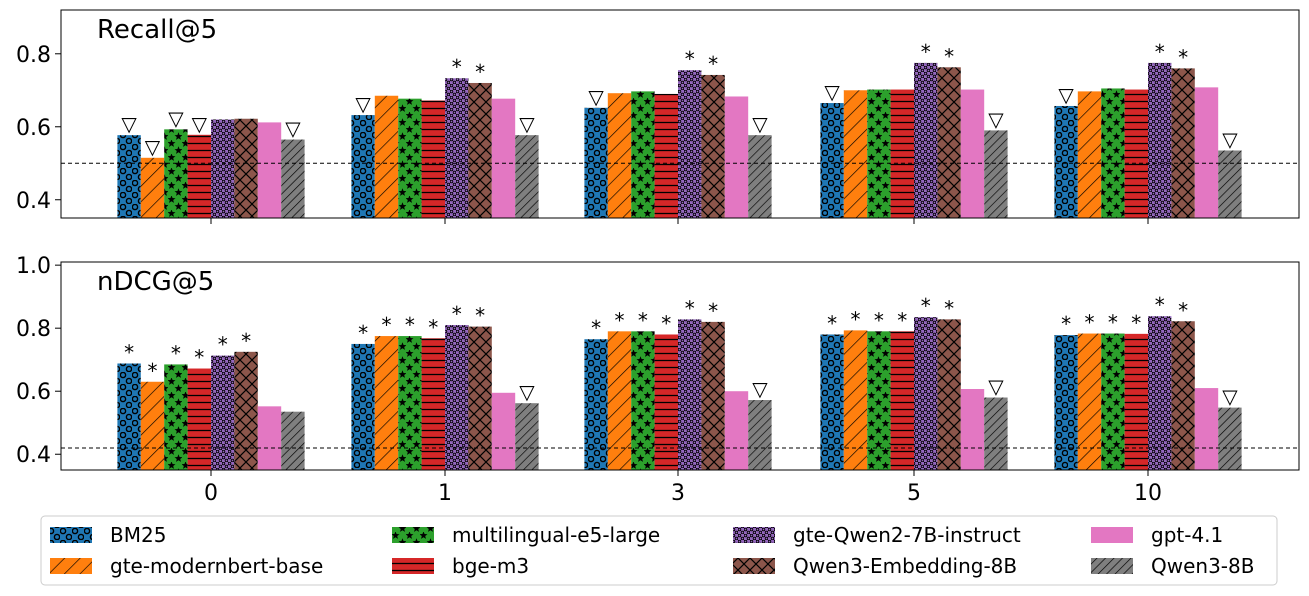 The width and height of the screenshot is (1309, 596). I want to click on legend-label: BM25, so click(138, 535).